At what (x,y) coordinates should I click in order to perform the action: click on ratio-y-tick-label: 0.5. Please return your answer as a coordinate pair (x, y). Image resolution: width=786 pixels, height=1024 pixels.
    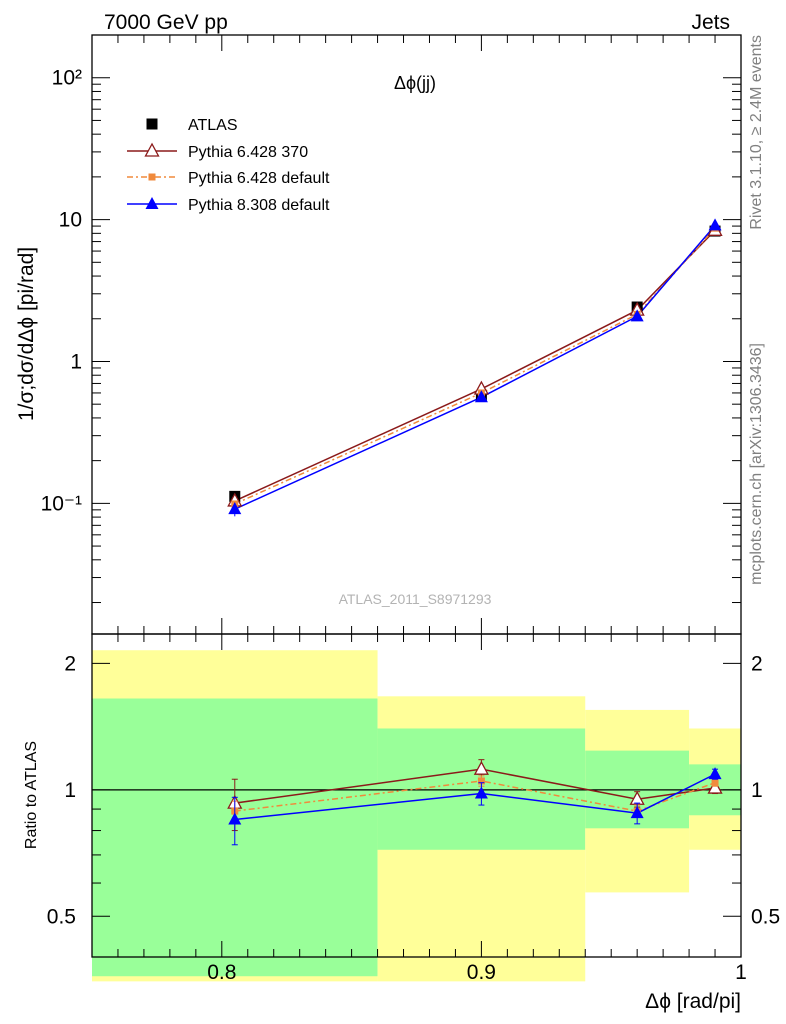
    Looking at the image, I should click on (61, 916).